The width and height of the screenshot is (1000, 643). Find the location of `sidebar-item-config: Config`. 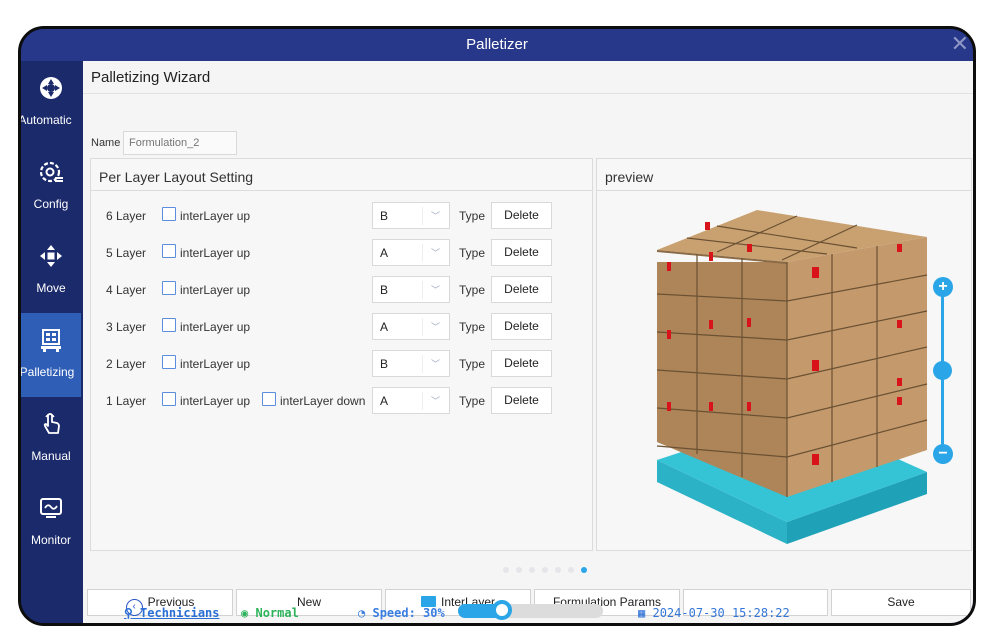

sidebar-item-config: Config is located at coordinates (51, 187).